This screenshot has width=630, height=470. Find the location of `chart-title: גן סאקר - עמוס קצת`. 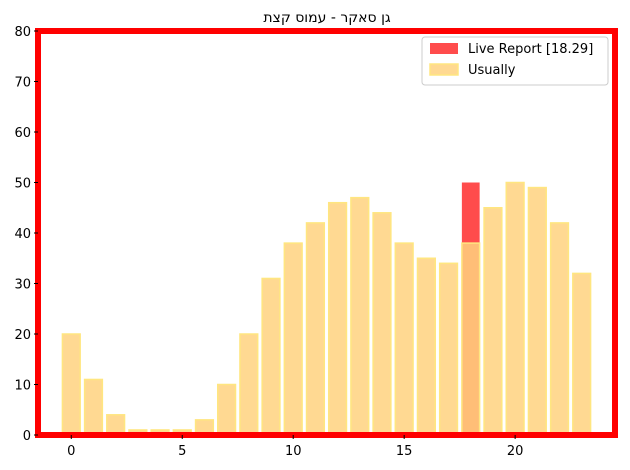

chart-title: גן סאקר - עמוס קצת is located at coordinates (327, 18).